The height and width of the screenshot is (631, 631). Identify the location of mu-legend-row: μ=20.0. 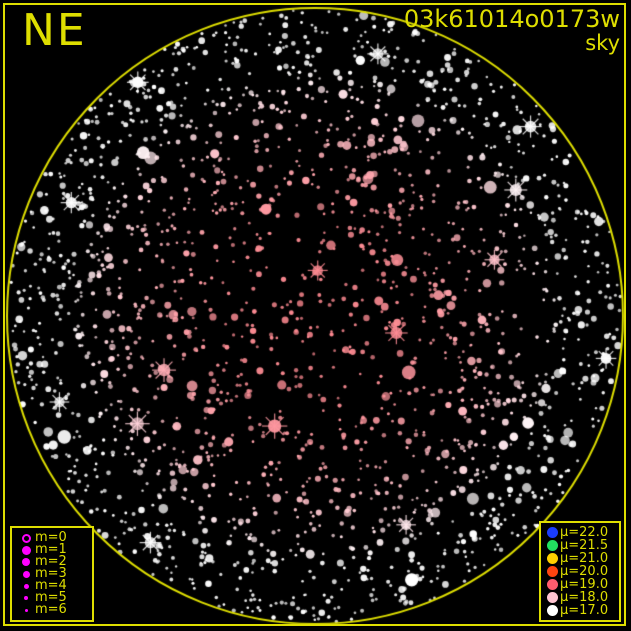
(580, 571).